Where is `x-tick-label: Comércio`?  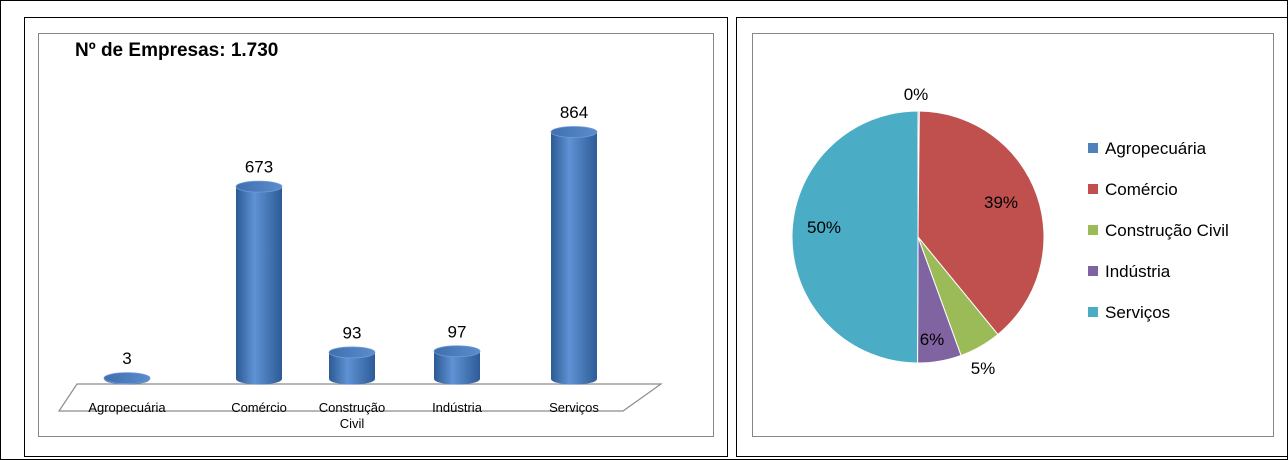
x-tick-label: Comércio is located at coordinates (259, 407).